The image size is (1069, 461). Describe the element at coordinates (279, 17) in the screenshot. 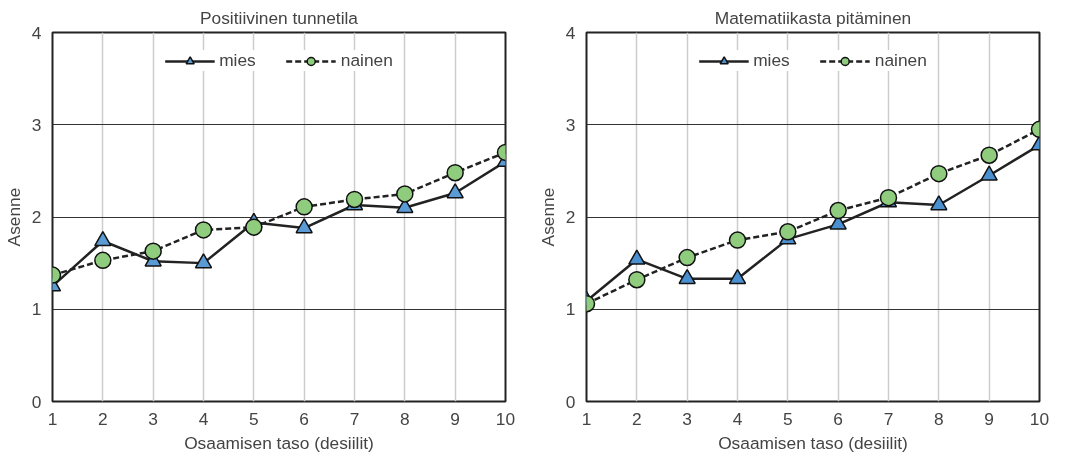

I see `chart-title: Positiivinen tunnetila` at that location.